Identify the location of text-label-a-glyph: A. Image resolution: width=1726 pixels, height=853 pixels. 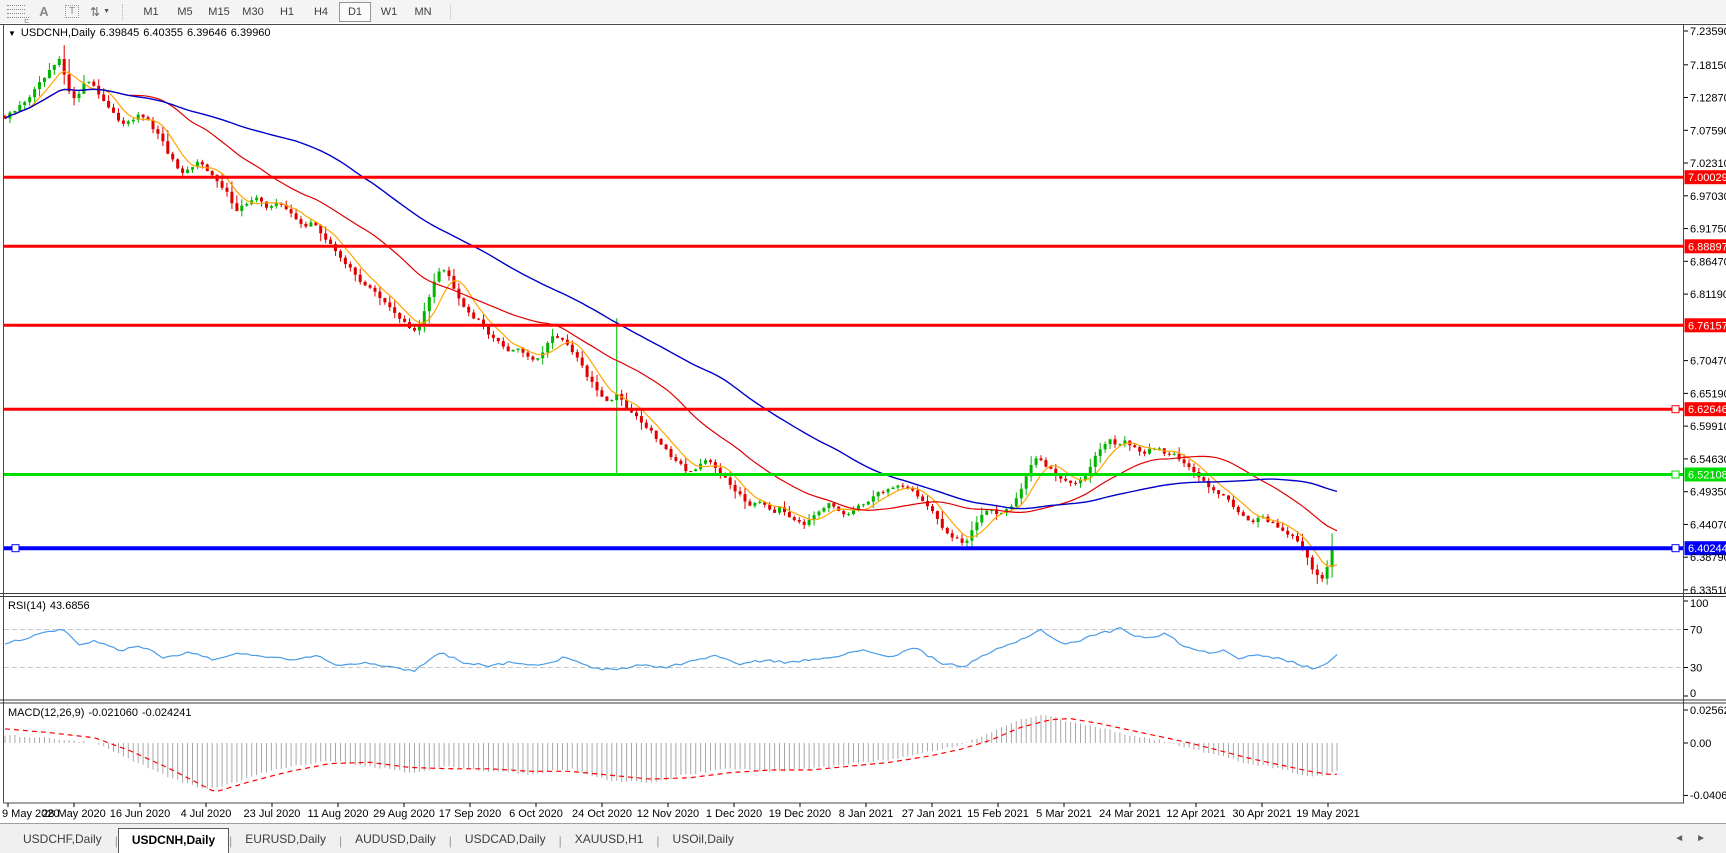
(44, 11).